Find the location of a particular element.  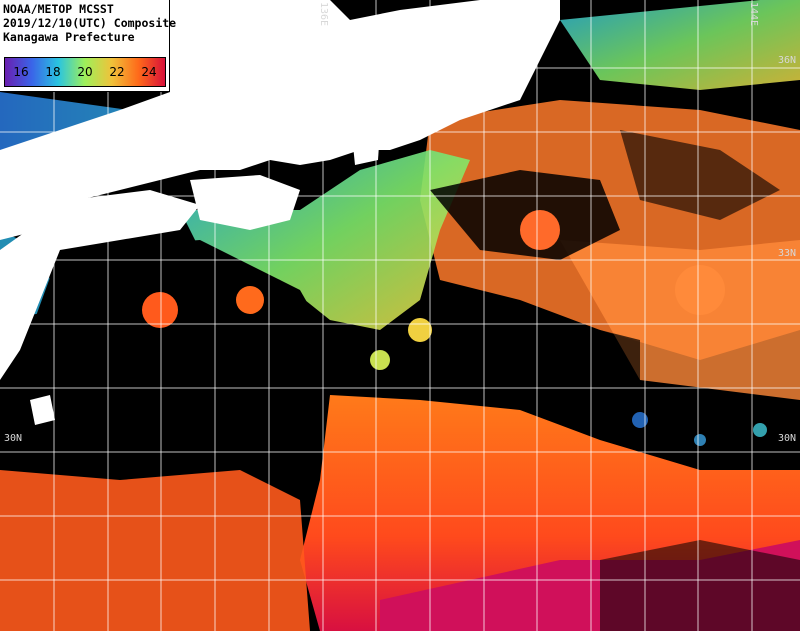

legend-label-20: 20 is located at coordinates (85, 72).